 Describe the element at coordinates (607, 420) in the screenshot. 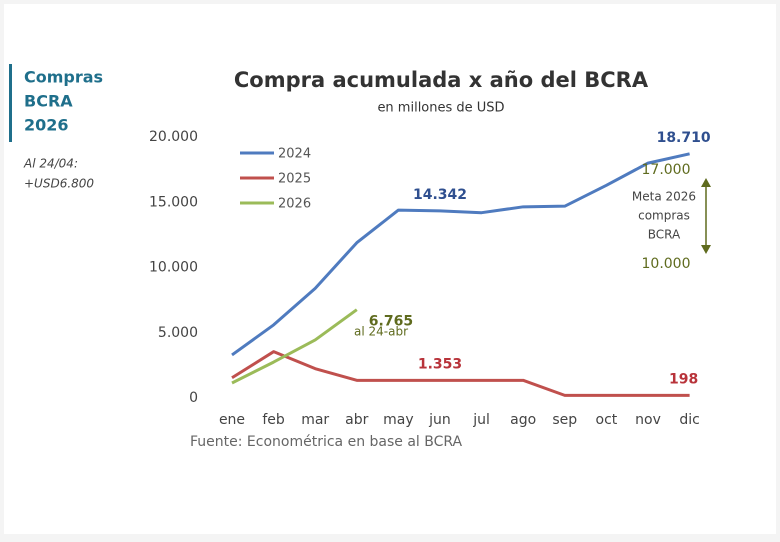

I see `x-tick-label: oct` at that location.